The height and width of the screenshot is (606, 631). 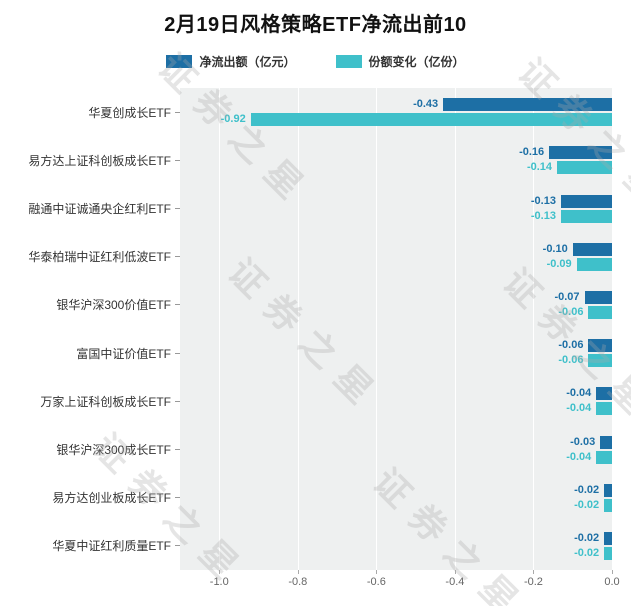 What do you see at coordinates (396, 449) in the screenshot?
I see `chart-row: -0.03 -0.04` at bounding box center [396, 449].